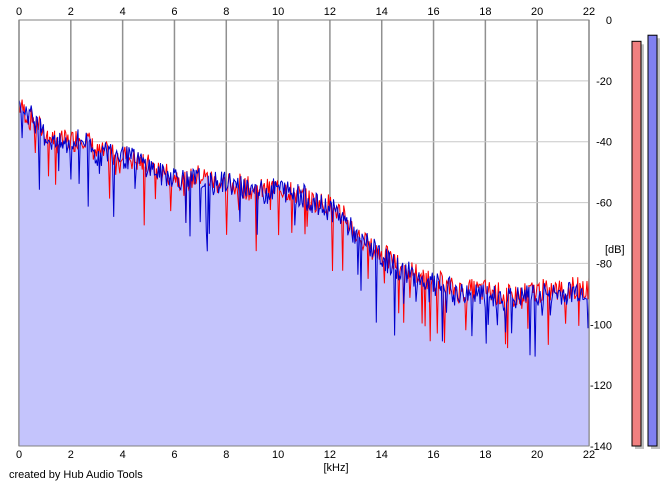  What do you see at coordinates (123, 12) in the screenshot?
I see `x-tick-label-top-2: 4` at bounding box center [123, 12].